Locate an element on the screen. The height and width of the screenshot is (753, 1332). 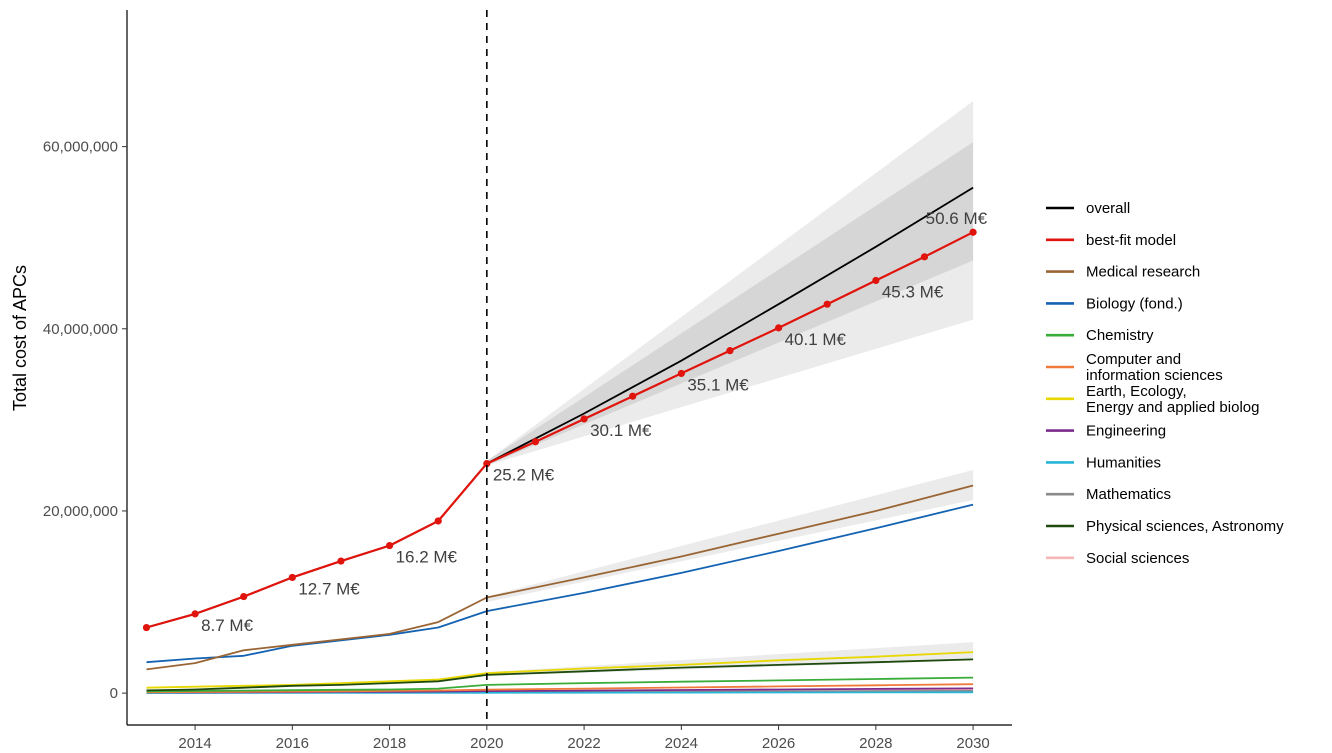
legend-label: Computer and is located at coordinates (1133, 359).